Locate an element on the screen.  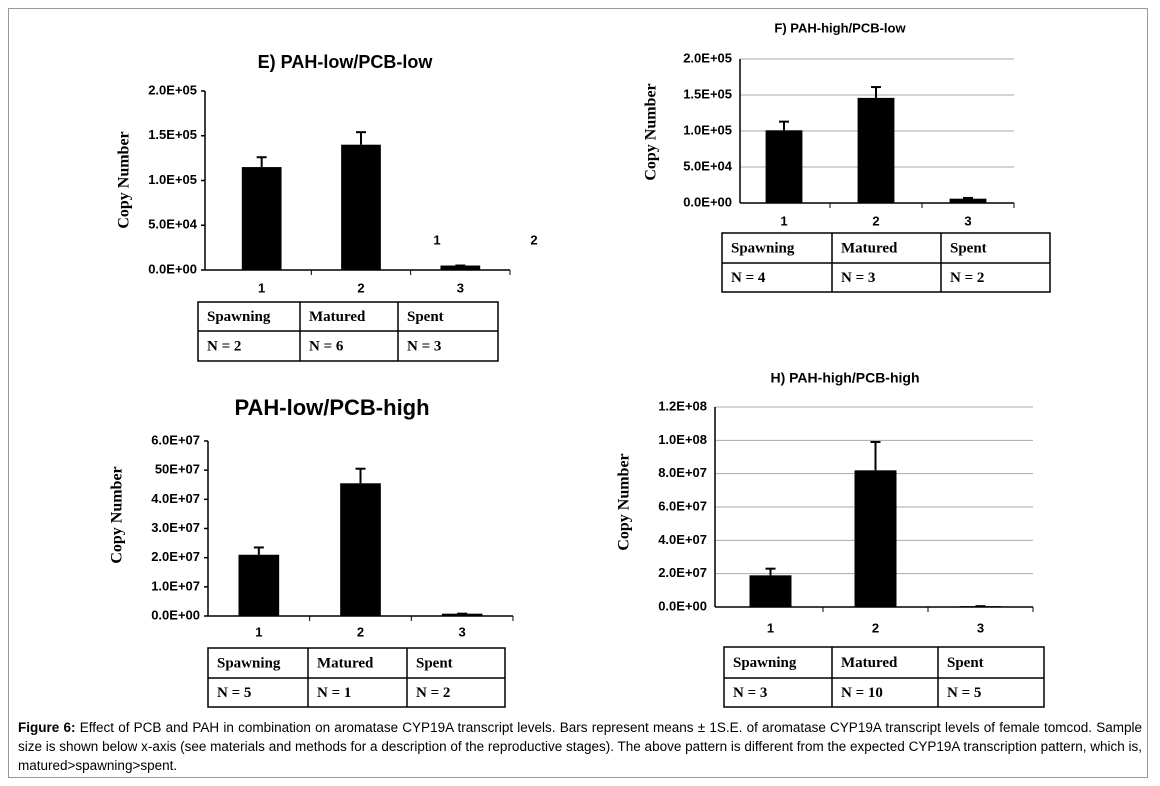
table-cell: N = 1 is located at coordinates (334, 693).